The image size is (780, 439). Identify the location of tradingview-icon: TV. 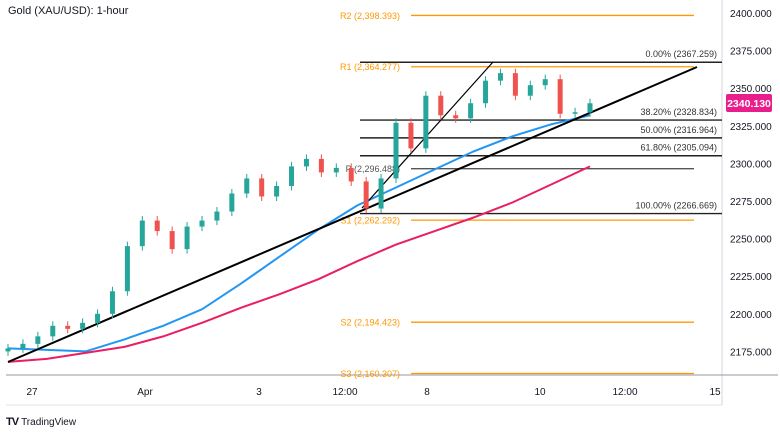
(12, 422).